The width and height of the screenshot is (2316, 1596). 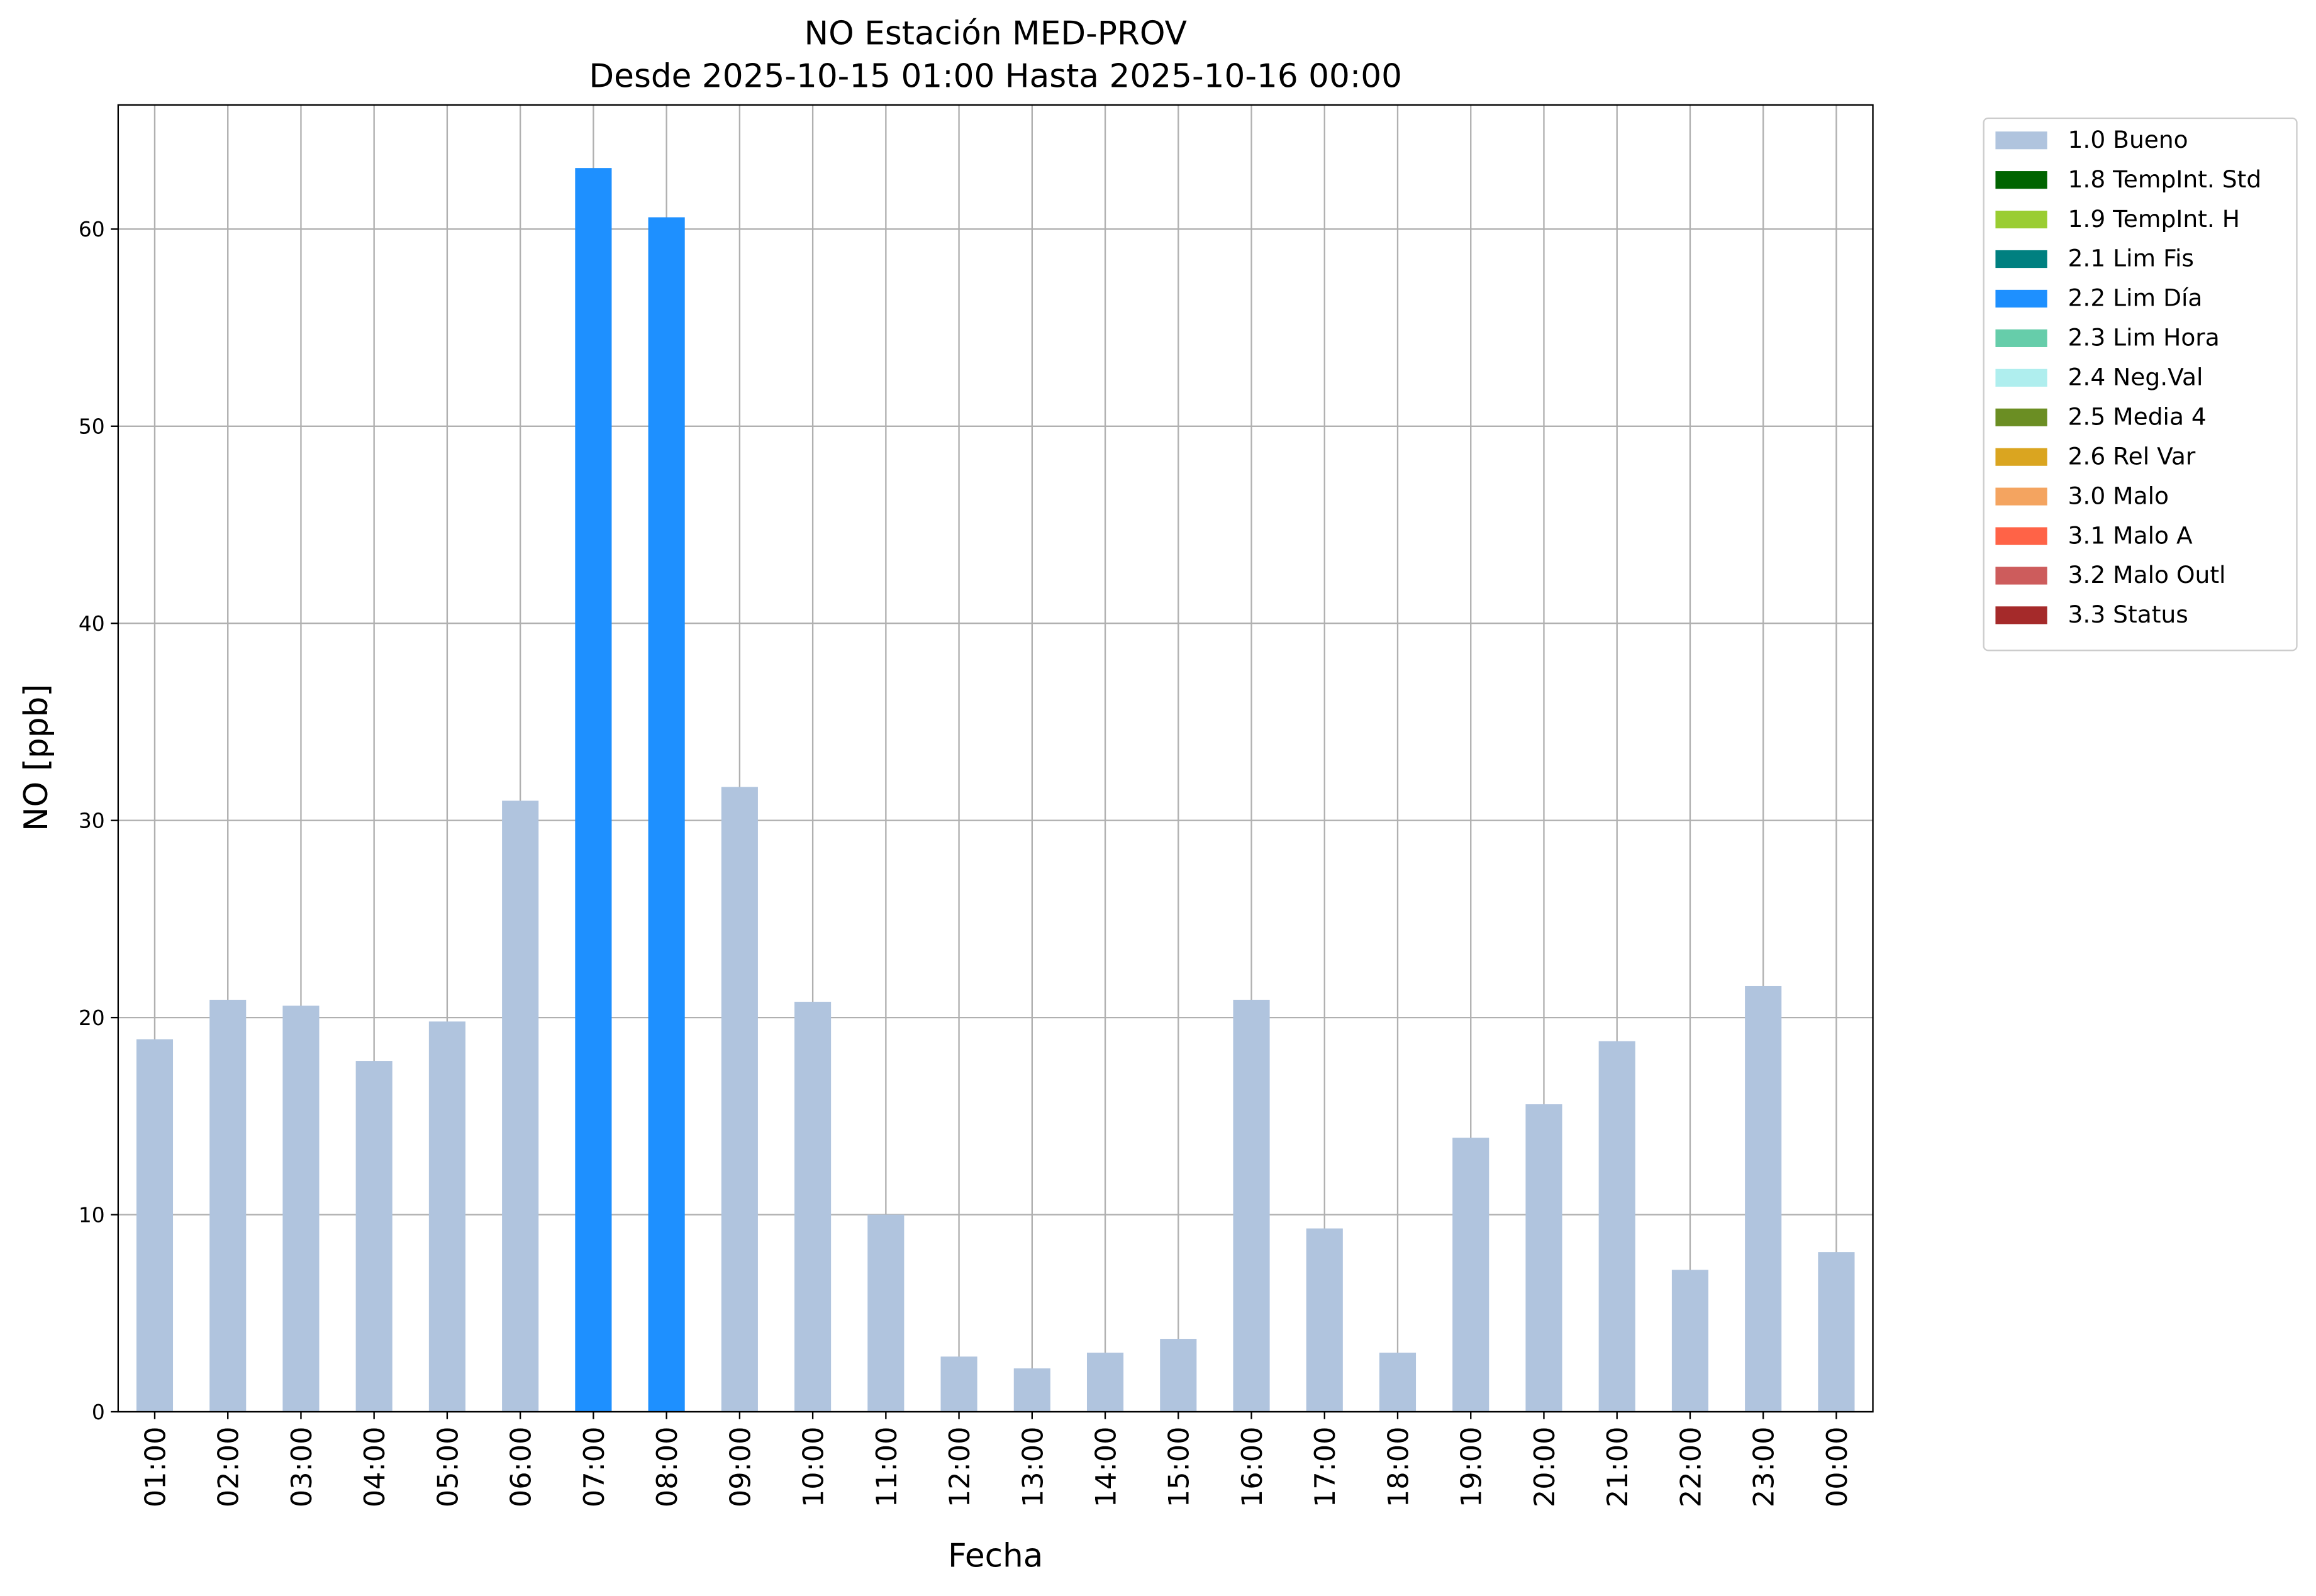 I want to click on y-tick-label: 20, so click(x=92, y=1018).